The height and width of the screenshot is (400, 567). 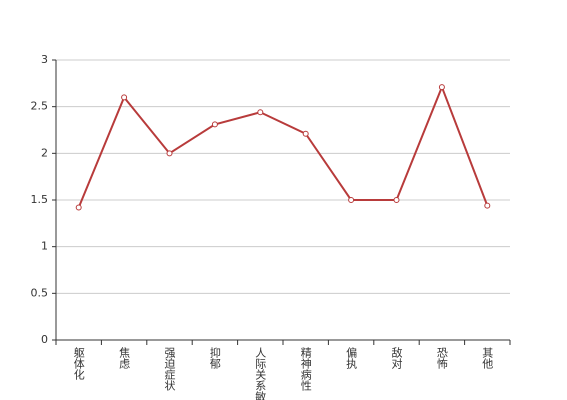 What do you see at coordinates (260, 373) in the screenshot?
I see `x-tick-label: 人际关系敏感` at bounding box center [260, 373].